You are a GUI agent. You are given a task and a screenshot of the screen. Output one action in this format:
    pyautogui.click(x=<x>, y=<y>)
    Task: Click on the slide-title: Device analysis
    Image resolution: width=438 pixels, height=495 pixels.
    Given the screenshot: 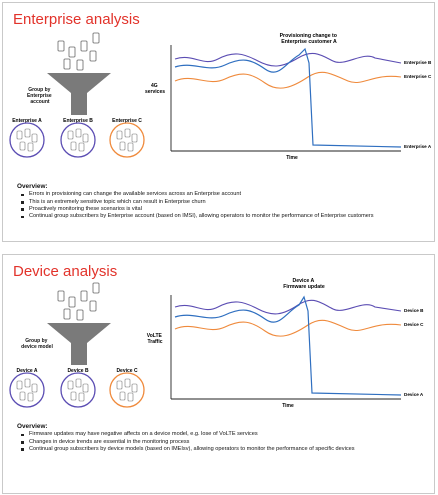 What is the action you would take?
    pyautogui.click(x=65, y=271)
    